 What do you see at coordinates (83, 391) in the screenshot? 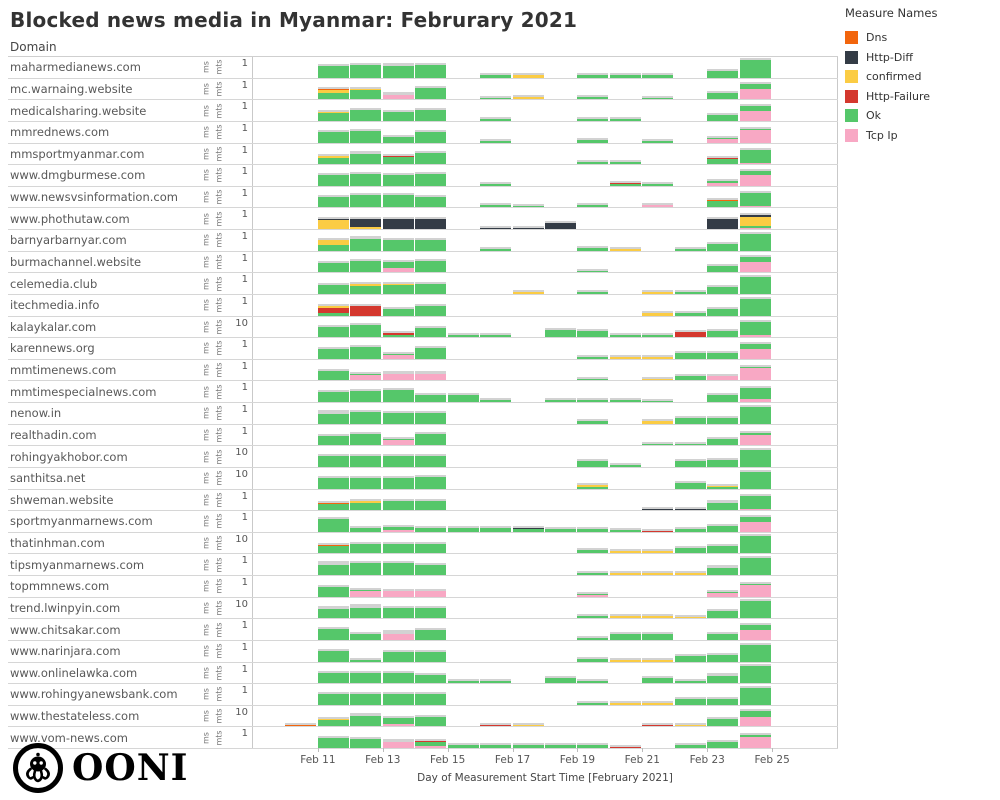
I see `domain-label: mmtimespecialnews.com` at bounding box center [83, 391].